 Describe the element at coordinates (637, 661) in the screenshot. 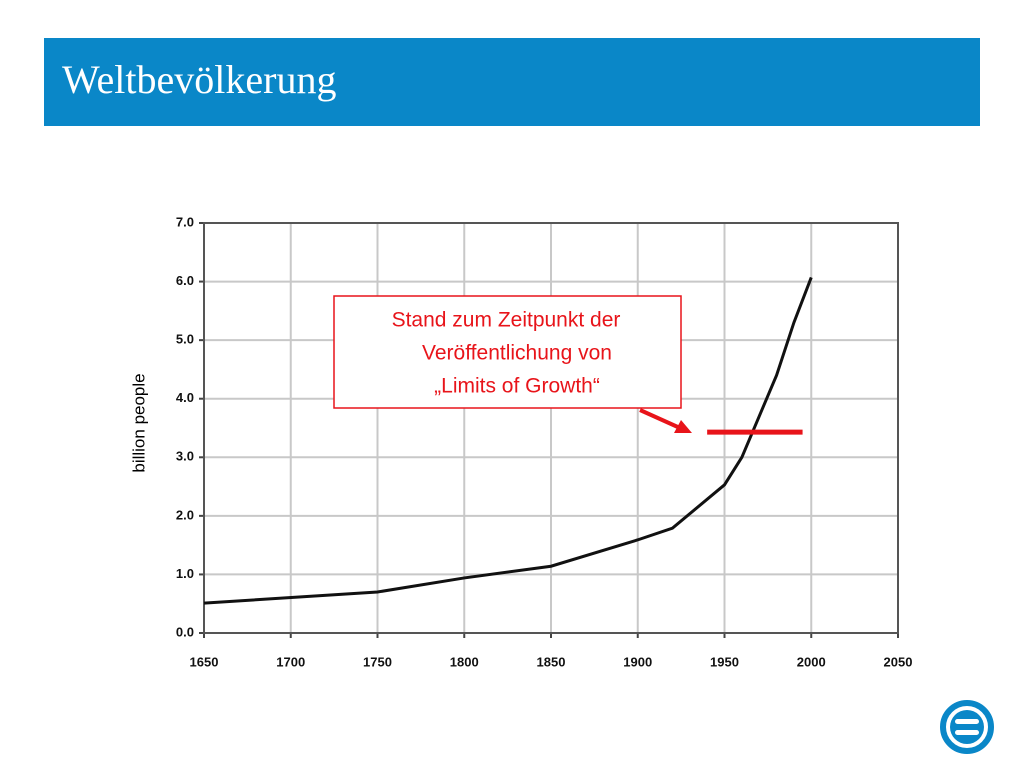

I see `x-tick-label: 1900` at that location.